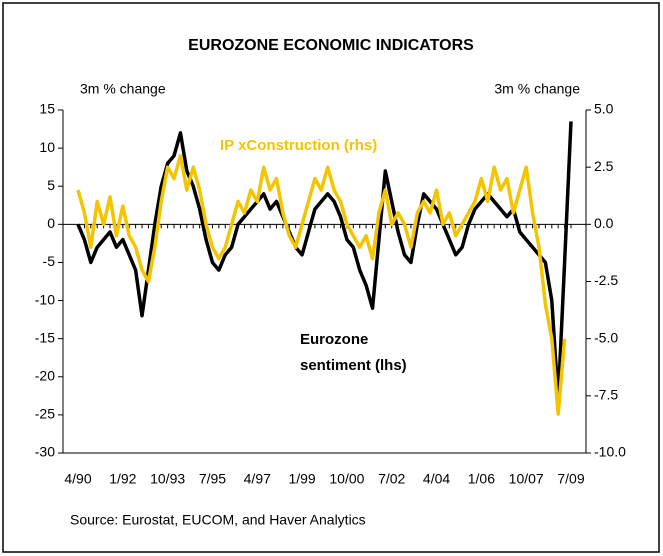 Image resolution: width=663 pixels, height=556 pixels. Describe the element at coordinates (122, 479) in the screenshot. I see `x-tick-label: 1/92` at that location.